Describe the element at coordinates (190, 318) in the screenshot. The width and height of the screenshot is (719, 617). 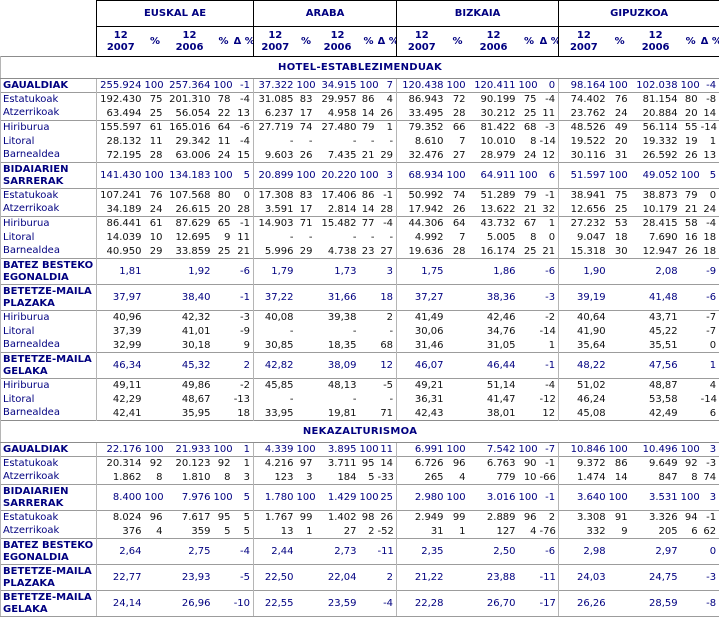
I see `value-cell: 42,32` at that location.